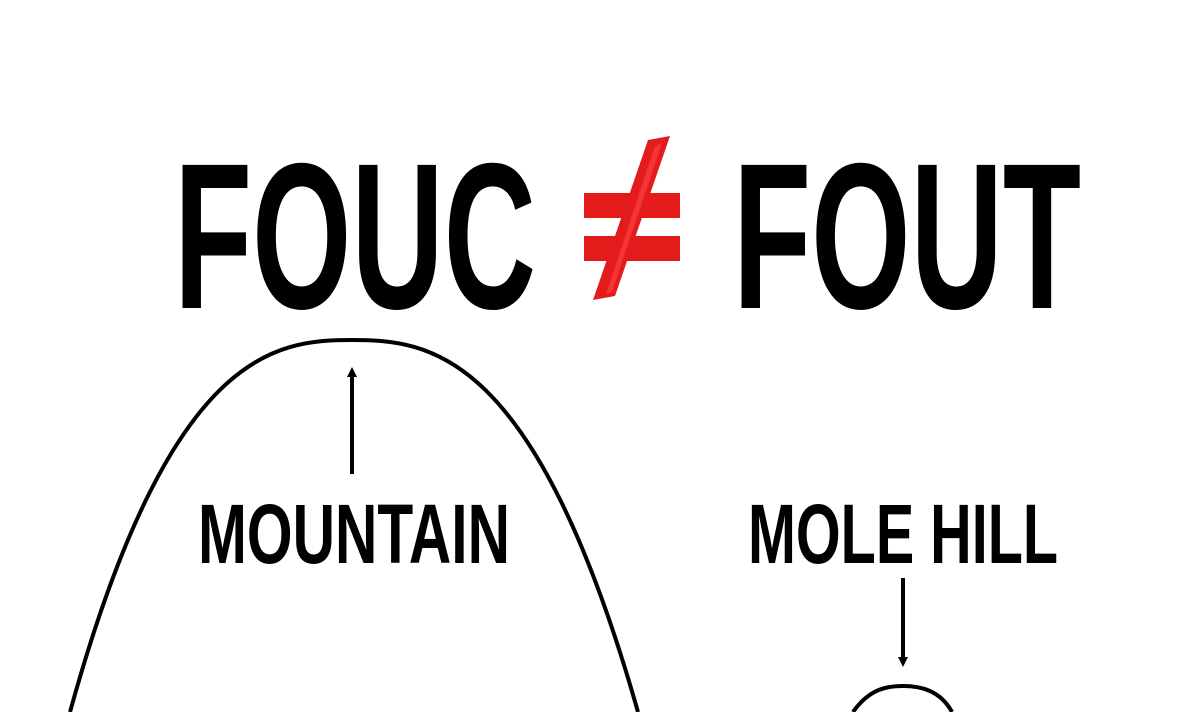  I want to click on mole-hill-curve, so click(902, 697).